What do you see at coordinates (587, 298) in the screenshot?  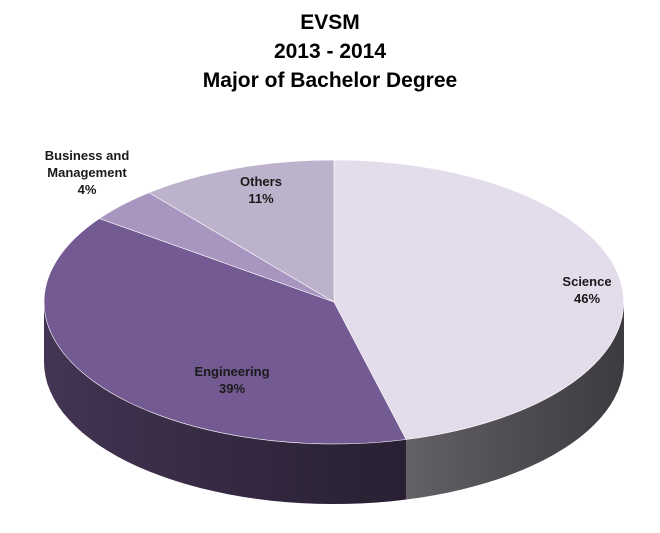 I see `data-label-line: 46%` at bounding box center [587, 298].